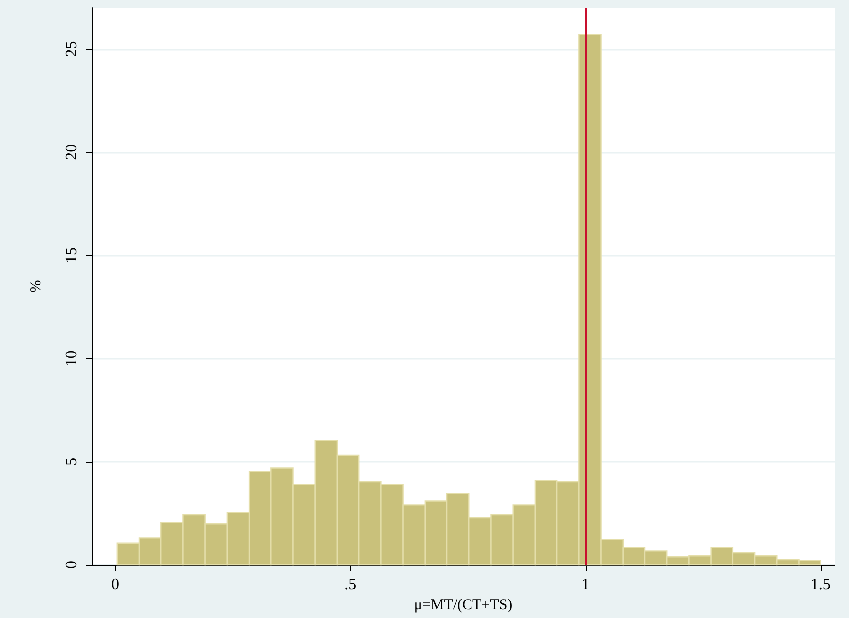 This screenshot has height=618, width=849. Describe the element at coordinates (72, 462) in the screenshot. I see `y-tick-label: 5` at that location.